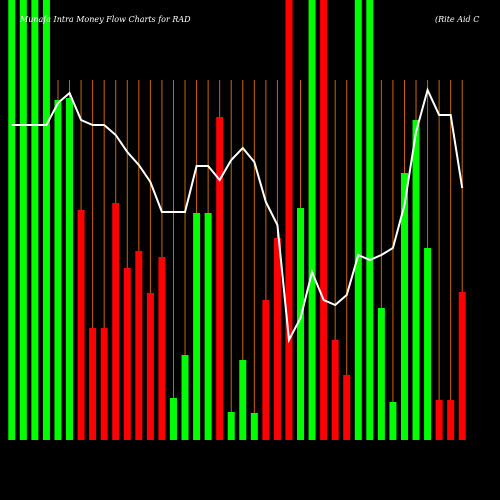  Describe the element at coordinates (105, 19) in the screenshot. I see `chart-title: Munafa Intra Money Flow Charts for RAD` at that location.